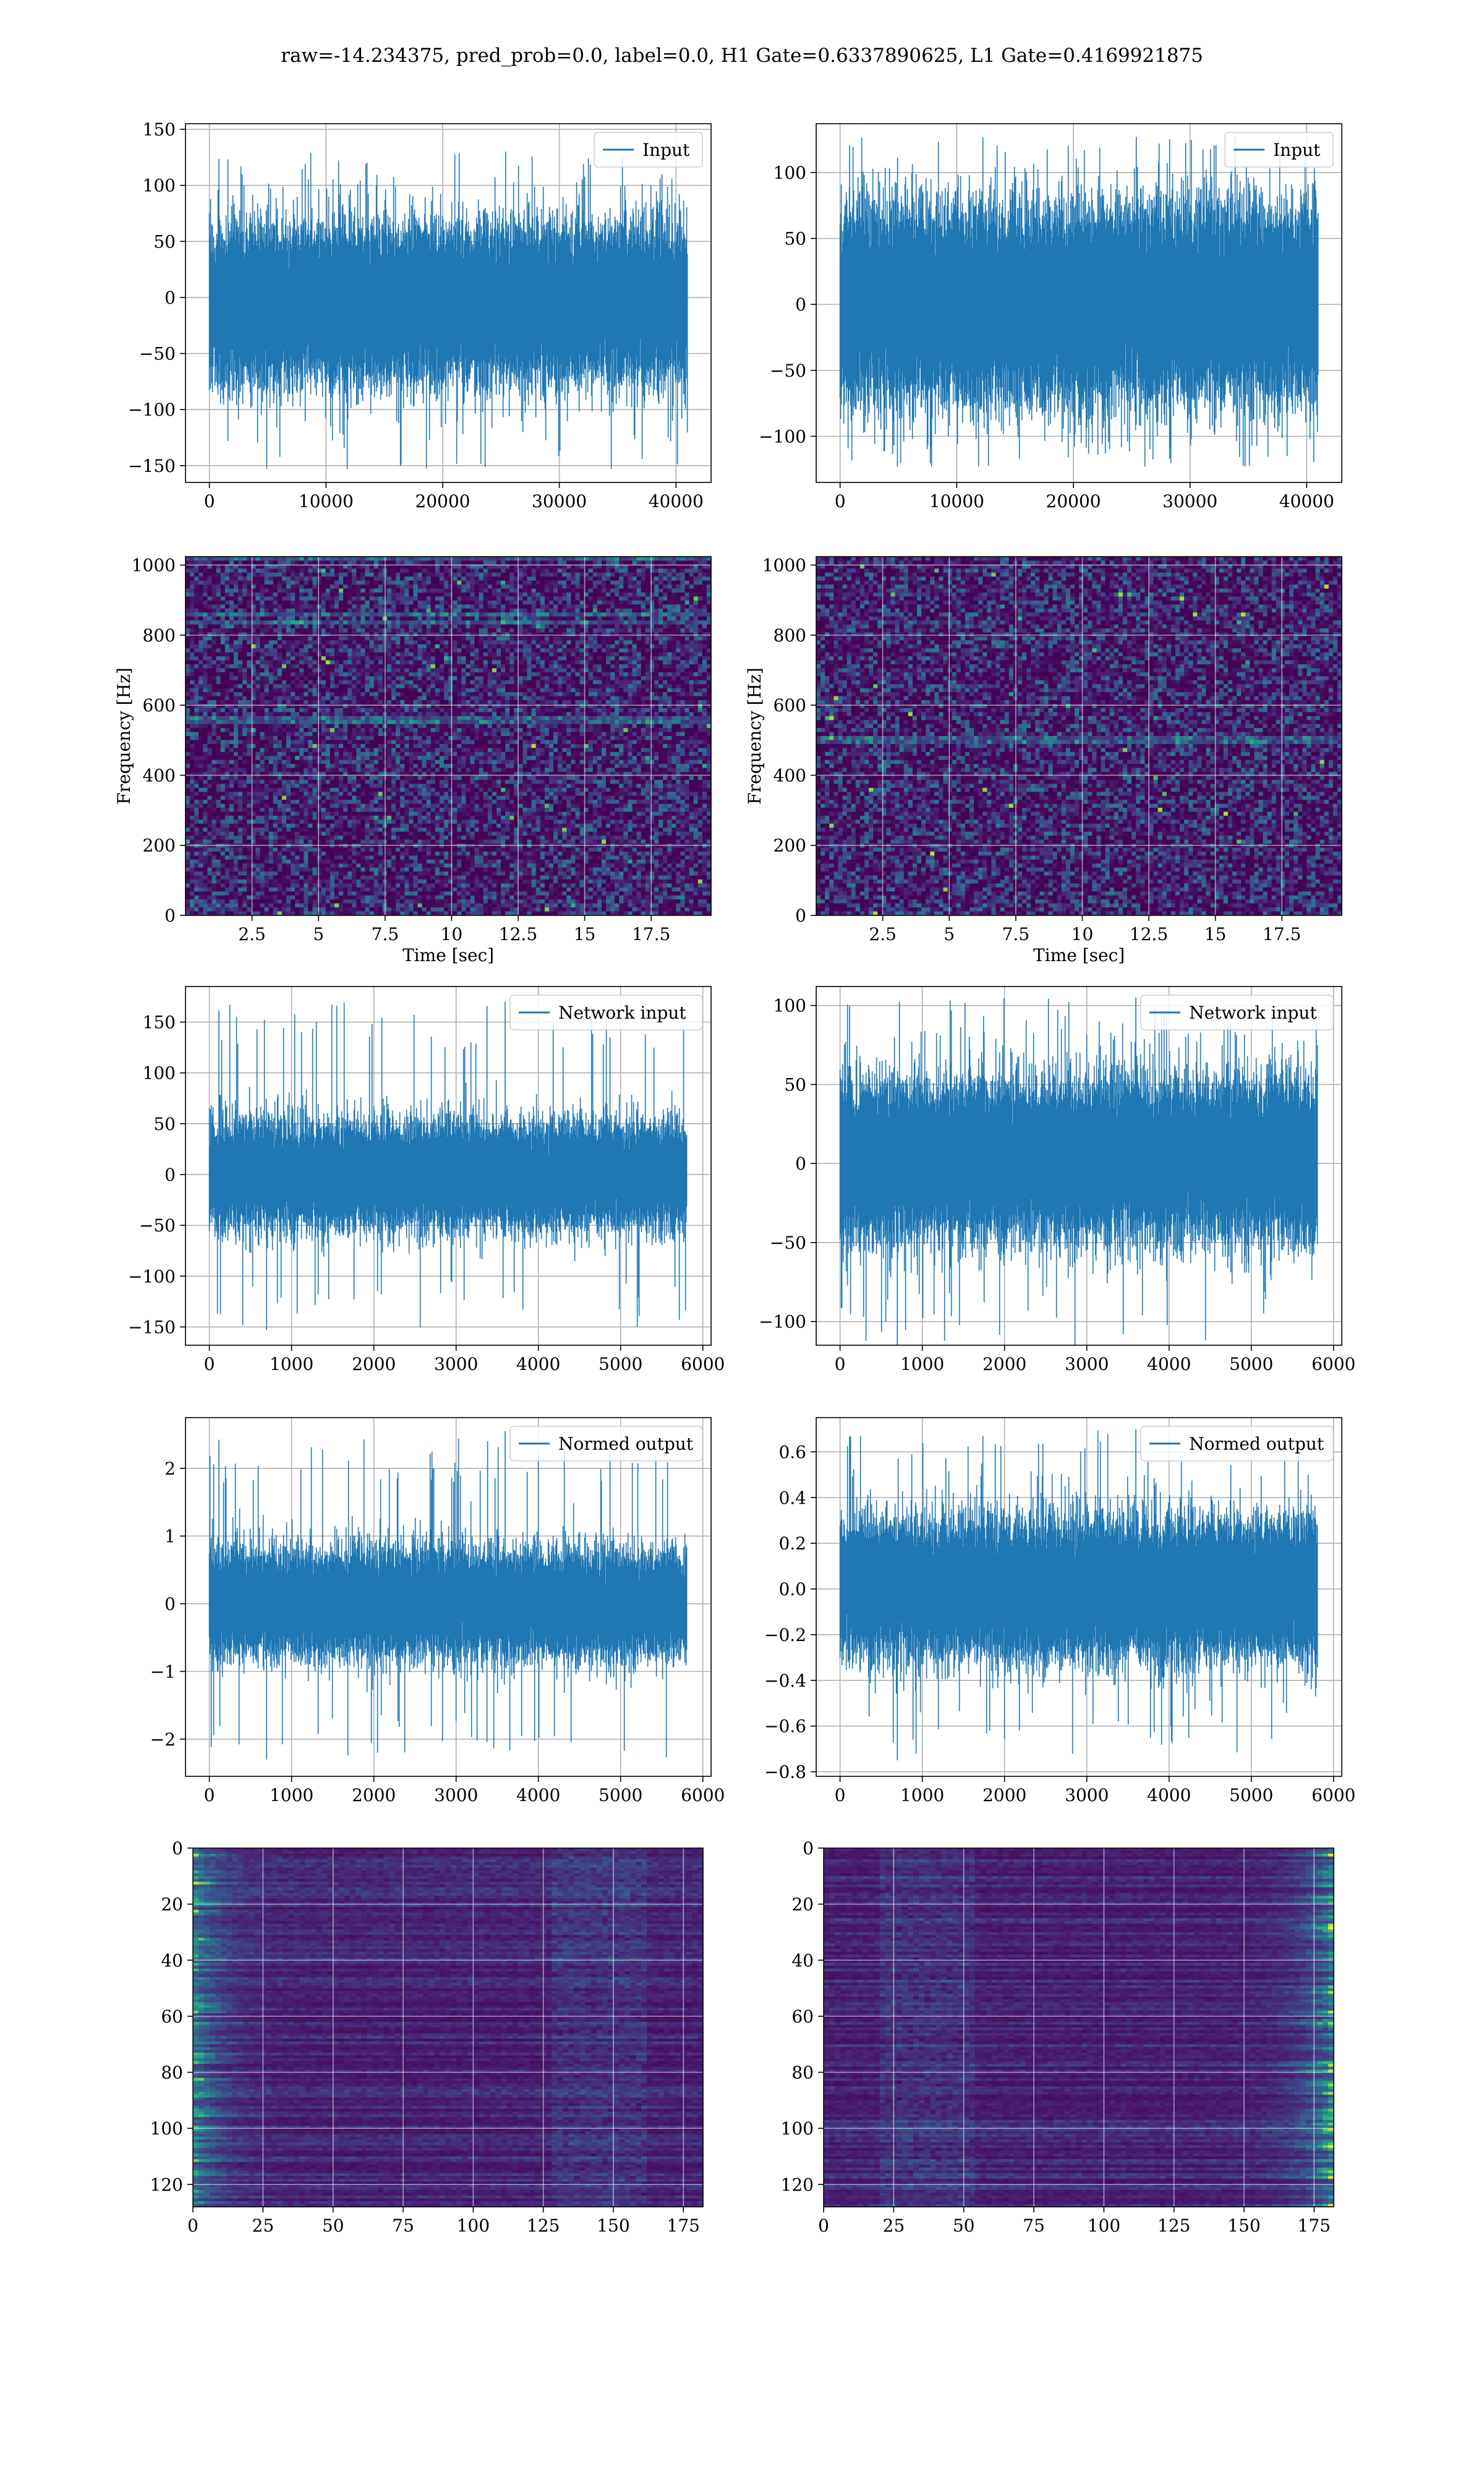 This screenshot has height=2474, width=1484. I want to click on l1-normed-output-legend: Normed output, so click(1237, 1444).